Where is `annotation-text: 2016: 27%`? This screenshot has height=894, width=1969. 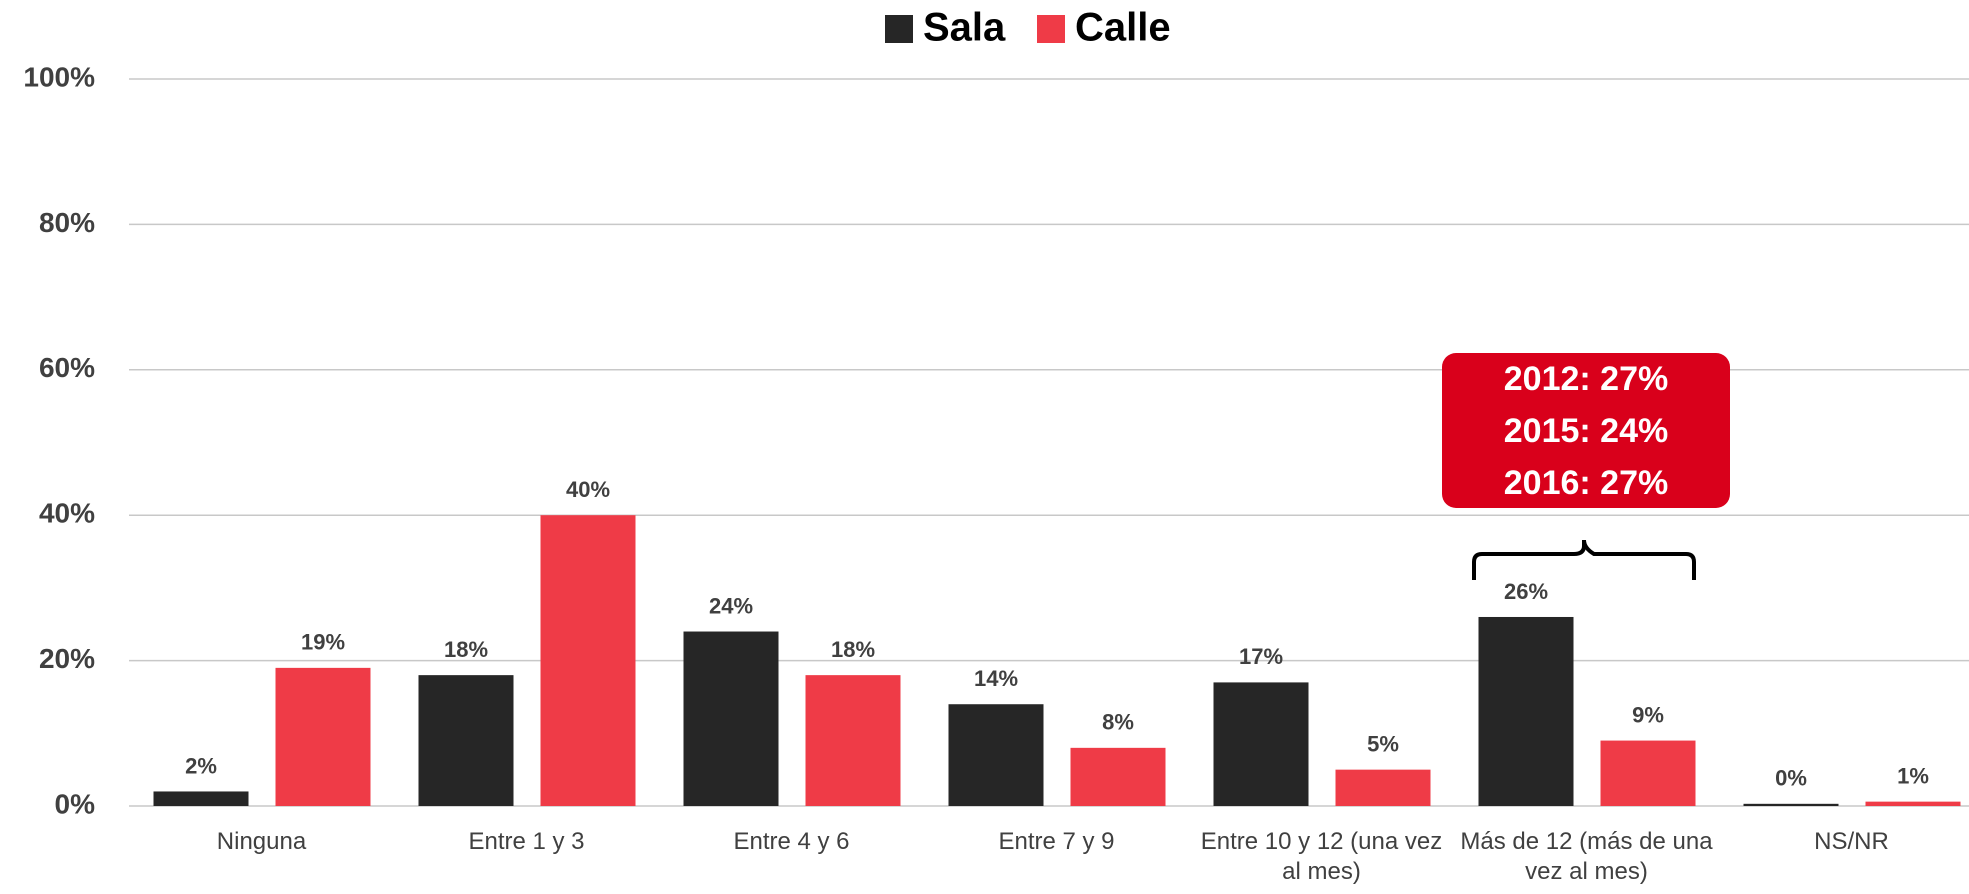 annotation-text: 2016: 27% is located at coordinates (1586, 483).